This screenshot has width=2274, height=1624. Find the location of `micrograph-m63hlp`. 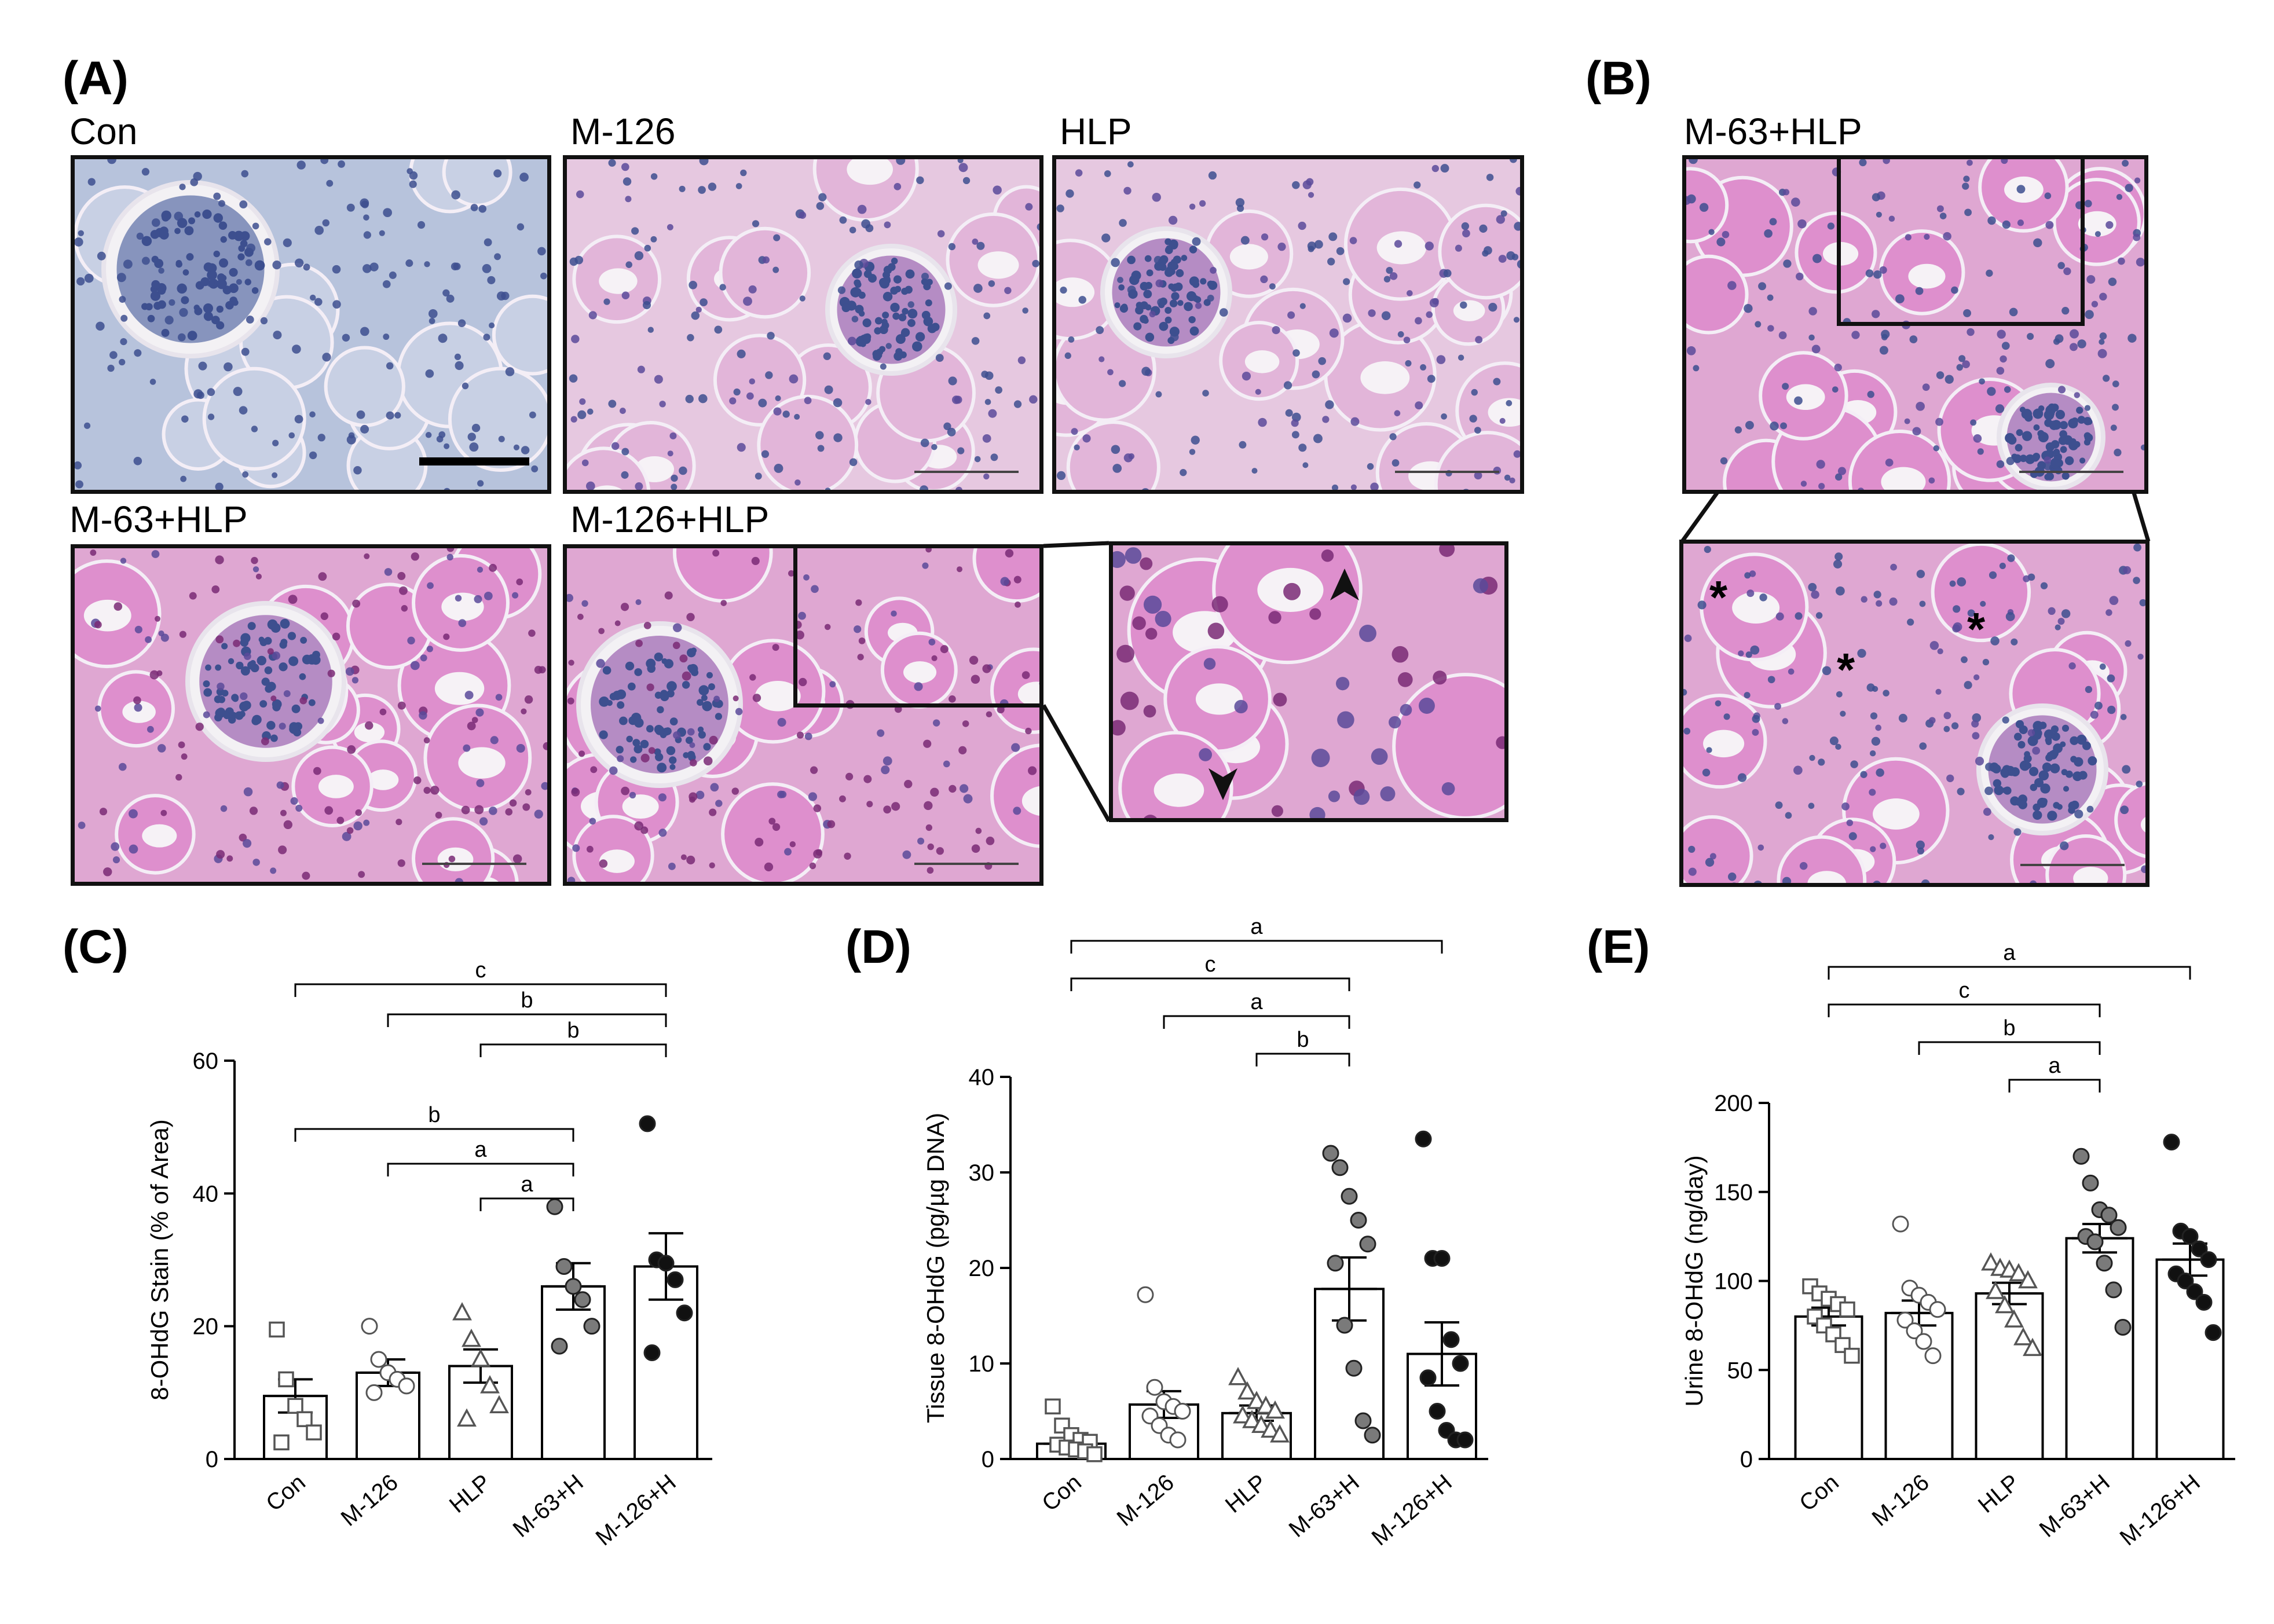

micrograph-m63hlp is located at coordinates (311, 715).